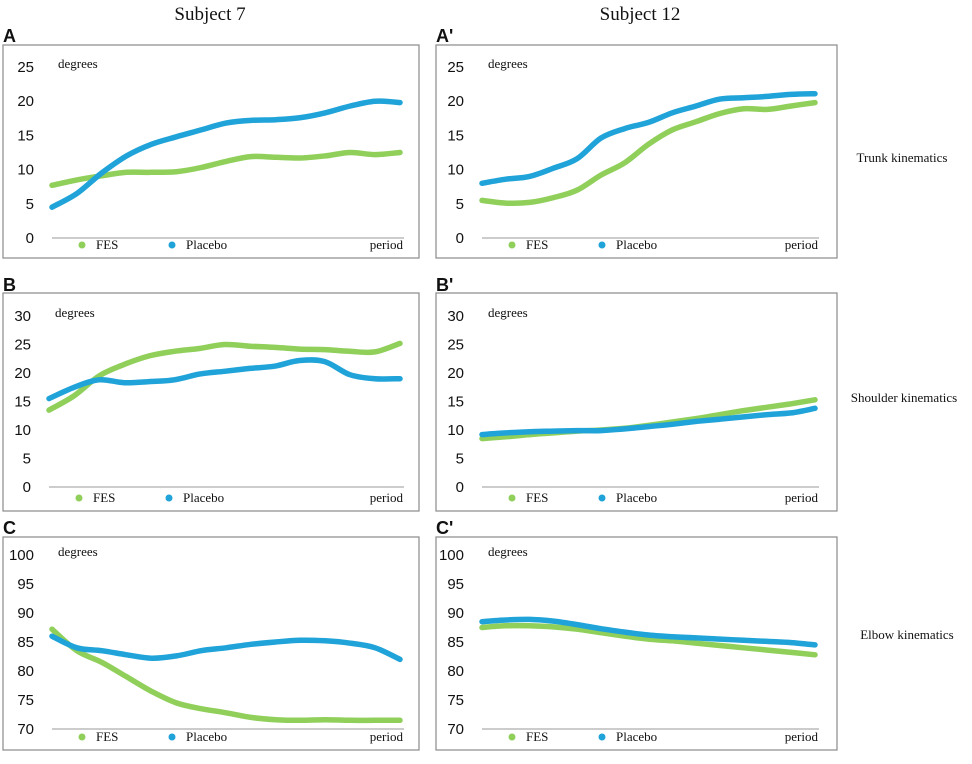 This screenshot has width=972, height=764. What do you see at coordinates (9, 285) in the screenshot?
I see `panel-letter: B` at bounding box center [9, 285].